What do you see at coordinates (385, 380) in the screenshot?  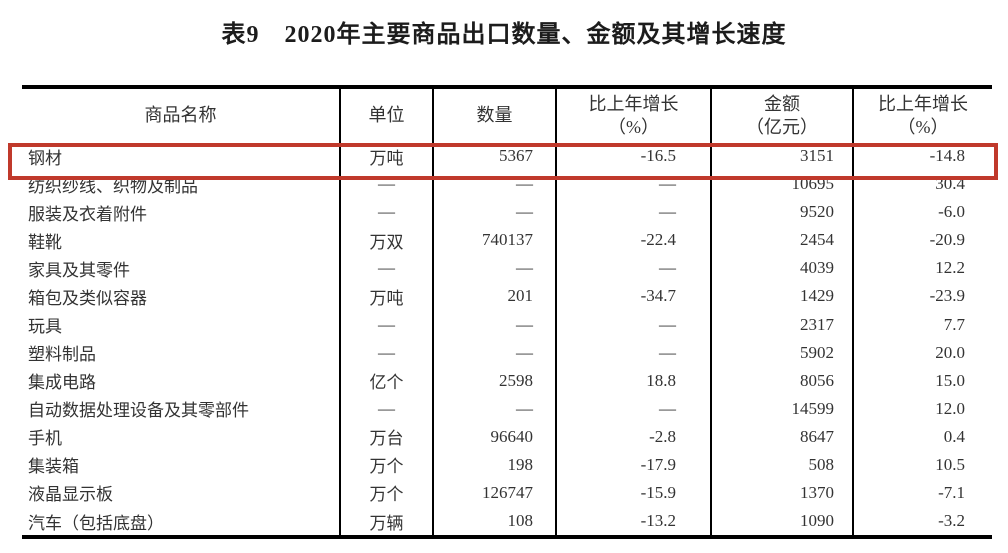 I see `cell-unit: 亿个` at bounding box center [385, 380].